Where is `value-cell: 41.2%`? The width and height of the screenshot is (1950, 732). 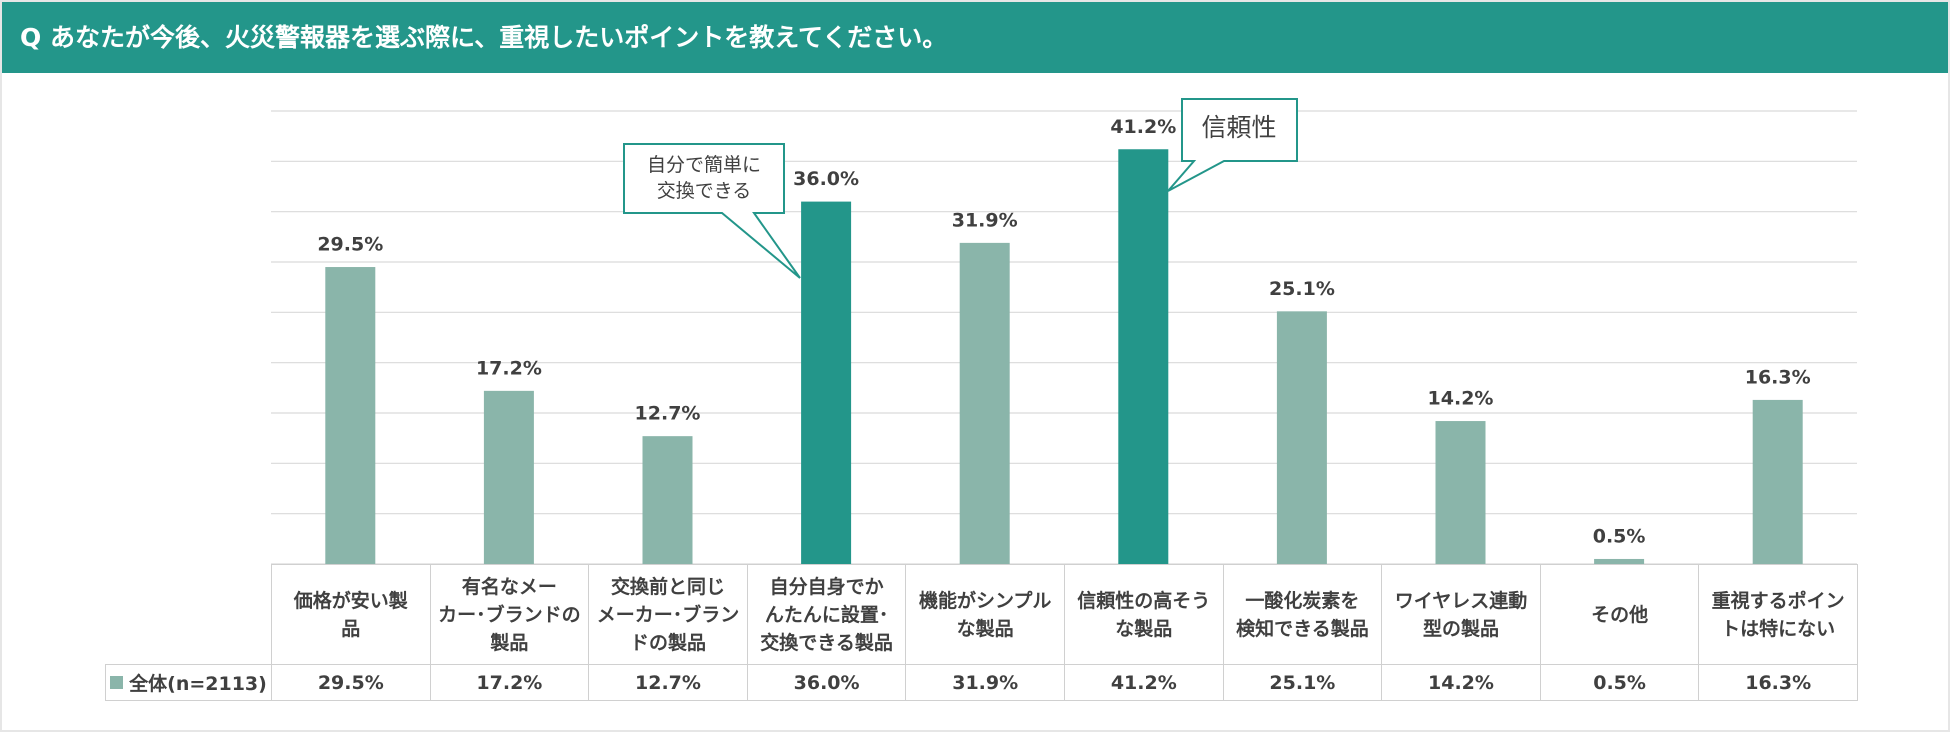 value-cell: 41.2% is located at coordinates (1144, 682).